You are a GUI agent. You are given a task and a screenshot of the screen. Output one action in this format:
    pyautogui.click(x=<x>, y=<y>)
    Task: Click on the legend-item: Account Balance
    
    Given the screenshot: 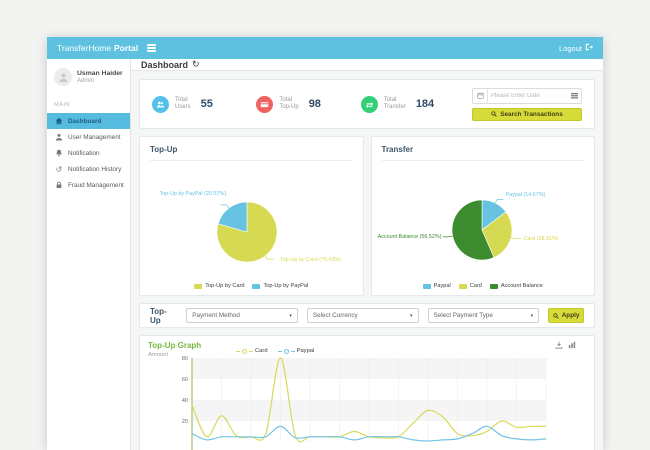 What is the action you would take?
    pyautogui.click(x=516, y=286)
    